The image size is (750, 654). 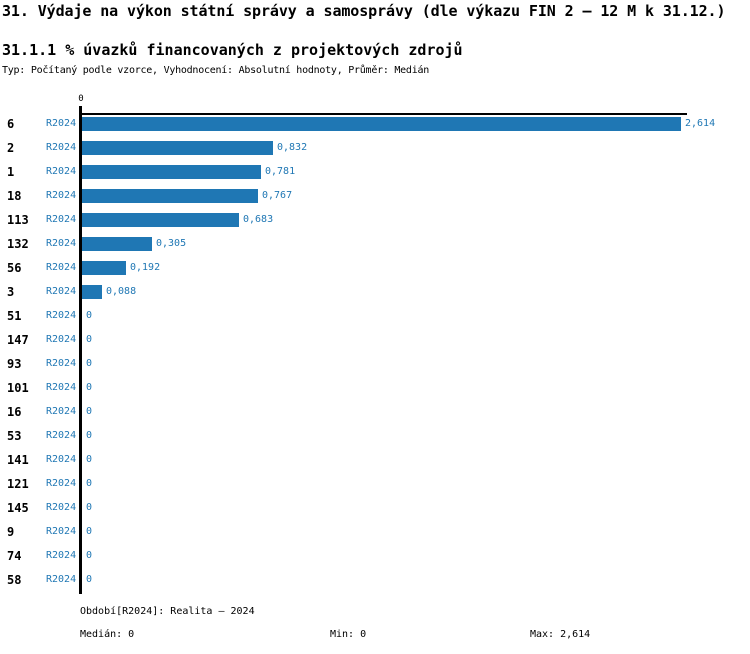 I want to click on chart-row: 1 R2024 0,781, so click(x=375, y=172).